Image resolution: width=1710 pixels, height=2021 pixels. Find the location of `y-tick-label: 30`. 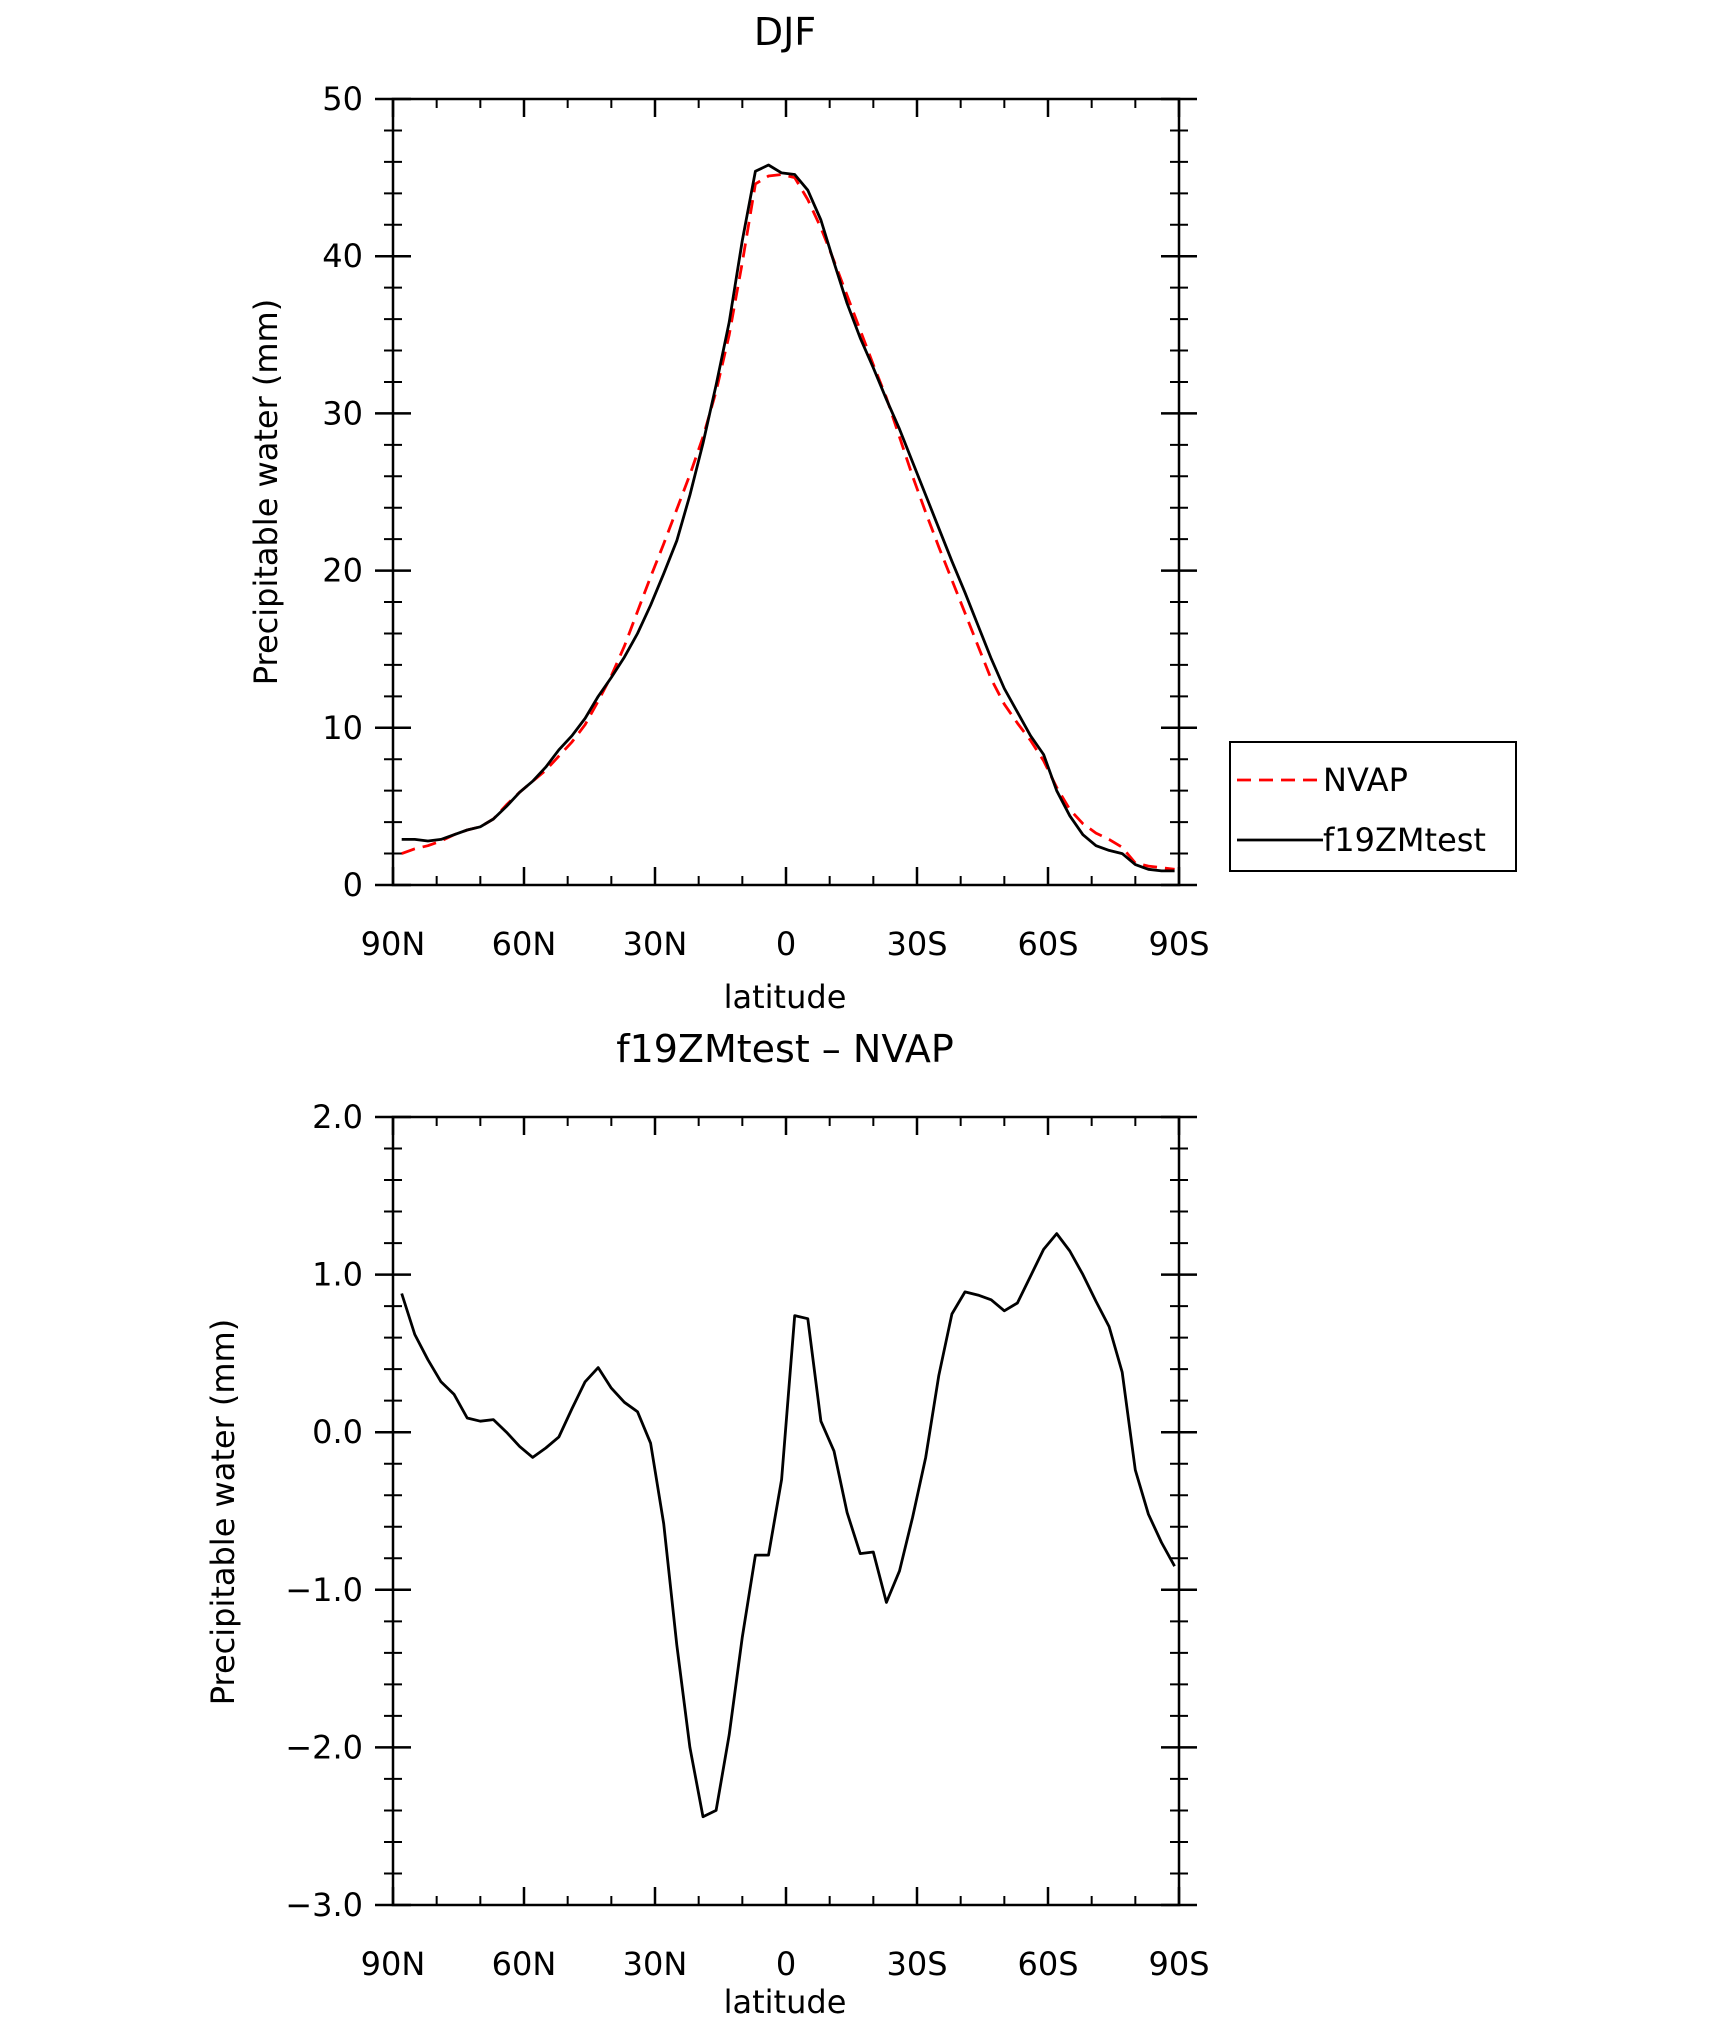

y-tick-label: 30 is located at coordinates (342, 413).